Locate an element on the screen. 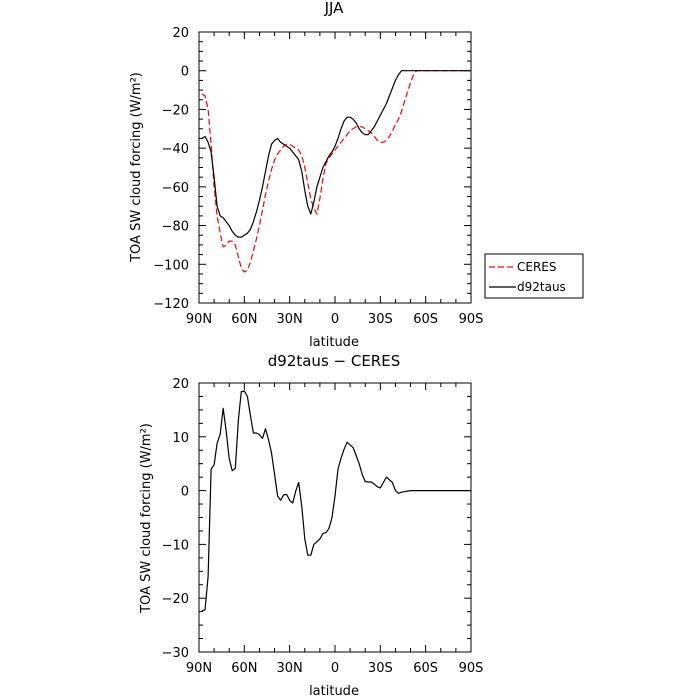 The height and width of the screenshot is (700, 700). legend-label-ceres: CERES is located at coordinates (537, 267).